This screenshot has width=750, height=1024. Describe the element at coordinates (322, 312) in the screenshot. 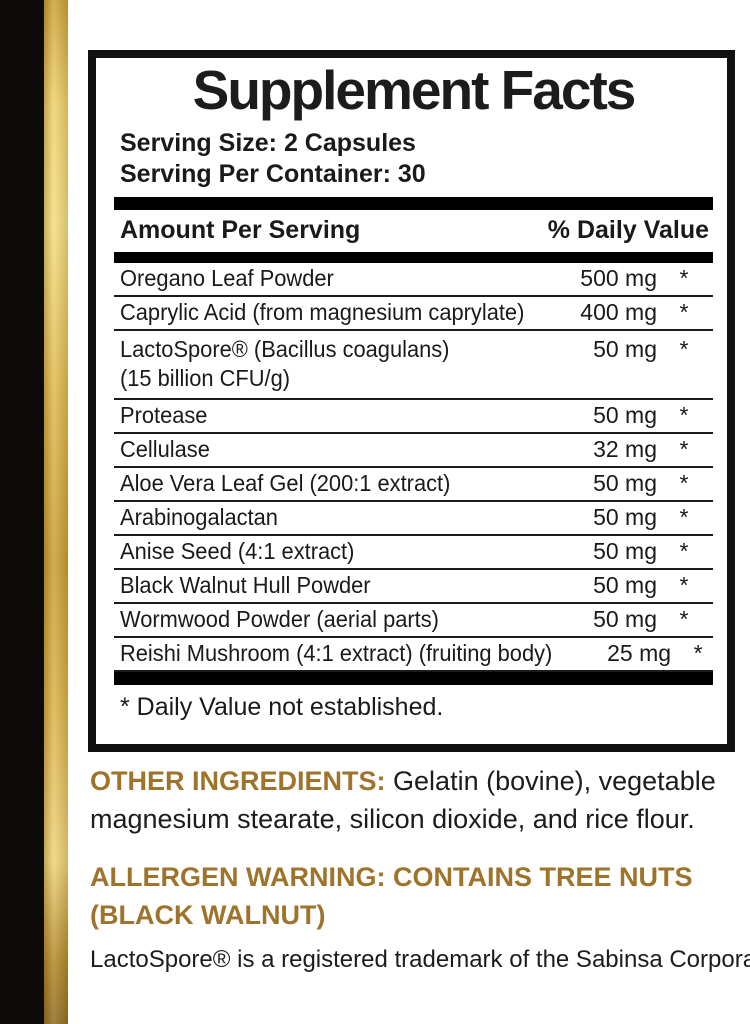

I see `ingredient-name: Caprylic Acid (from magnesium caprylate)` at that location.